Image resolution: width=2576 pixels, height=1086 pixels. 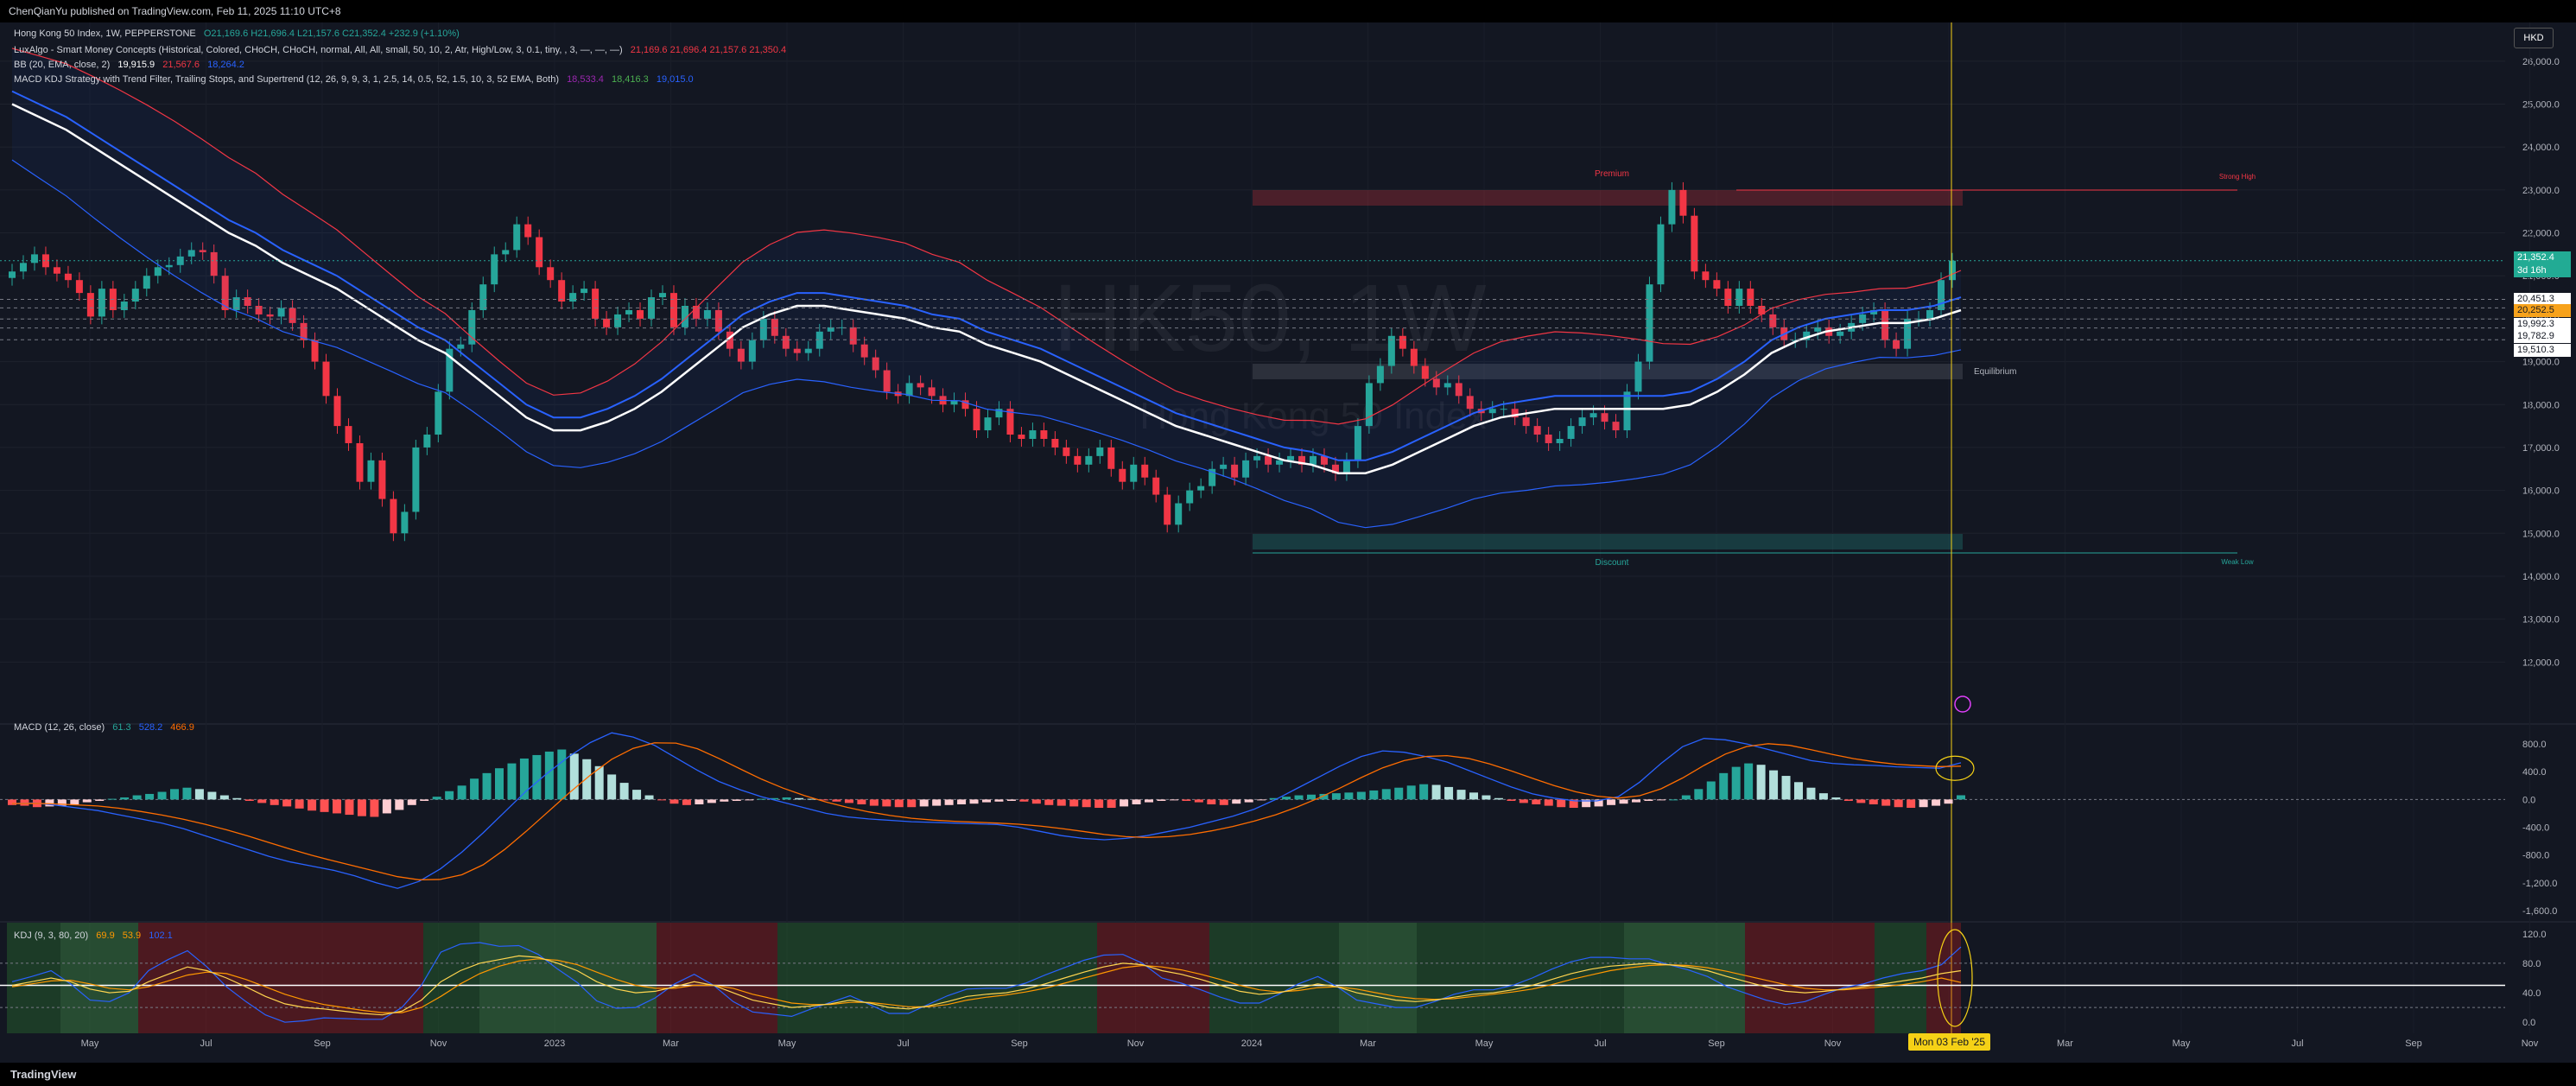 What do you see at coordinates (2528, 1023) in the screenshot?
I see `kdj-y-tick-label: 0.0` at bounding box center [2528, 1023].